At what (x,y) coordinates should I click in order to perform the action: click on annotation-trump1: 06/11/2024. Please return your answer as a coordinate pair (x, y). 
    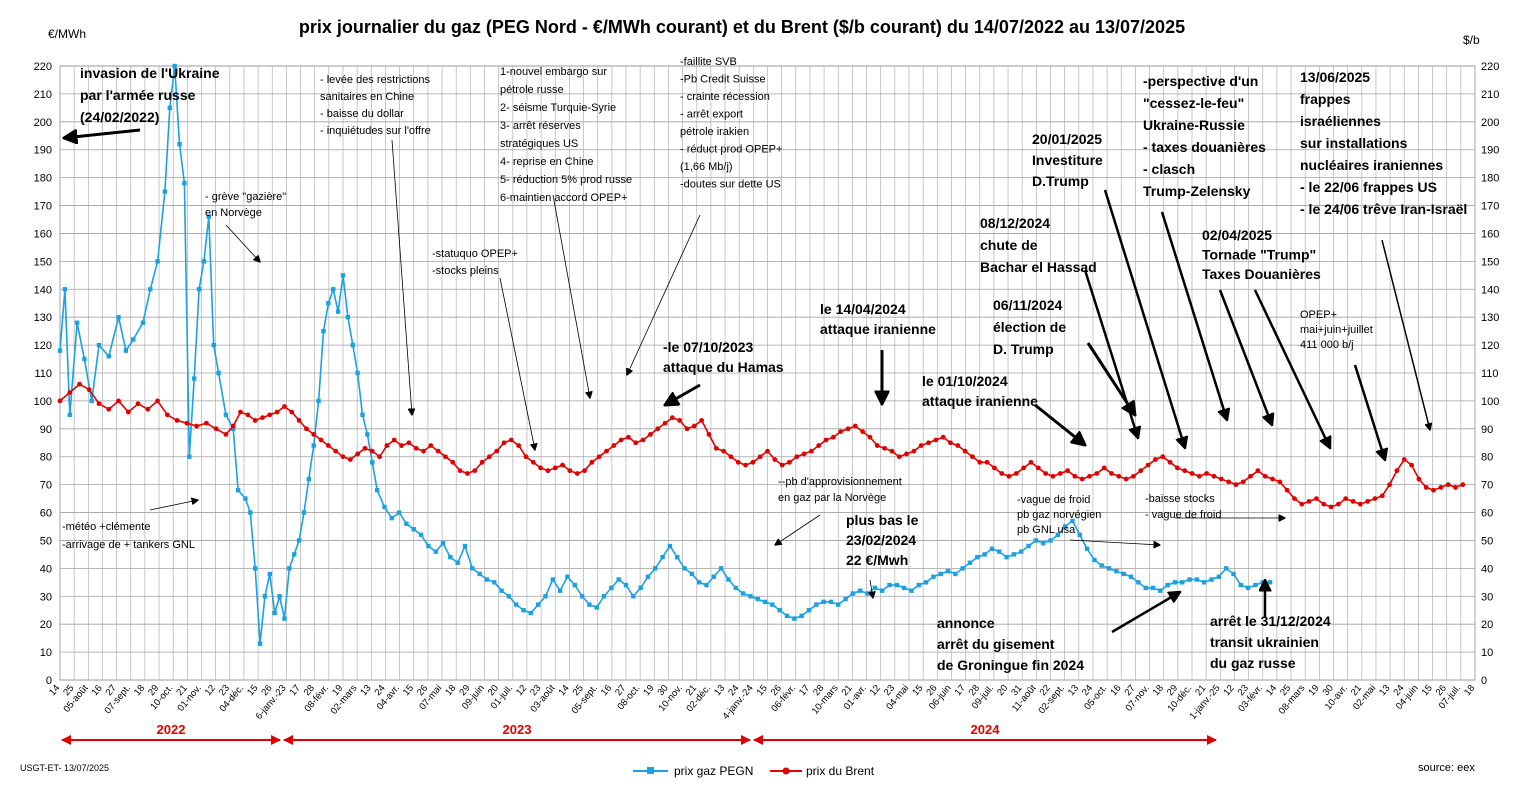
    Looking at the image, I should click on (1028, 305).